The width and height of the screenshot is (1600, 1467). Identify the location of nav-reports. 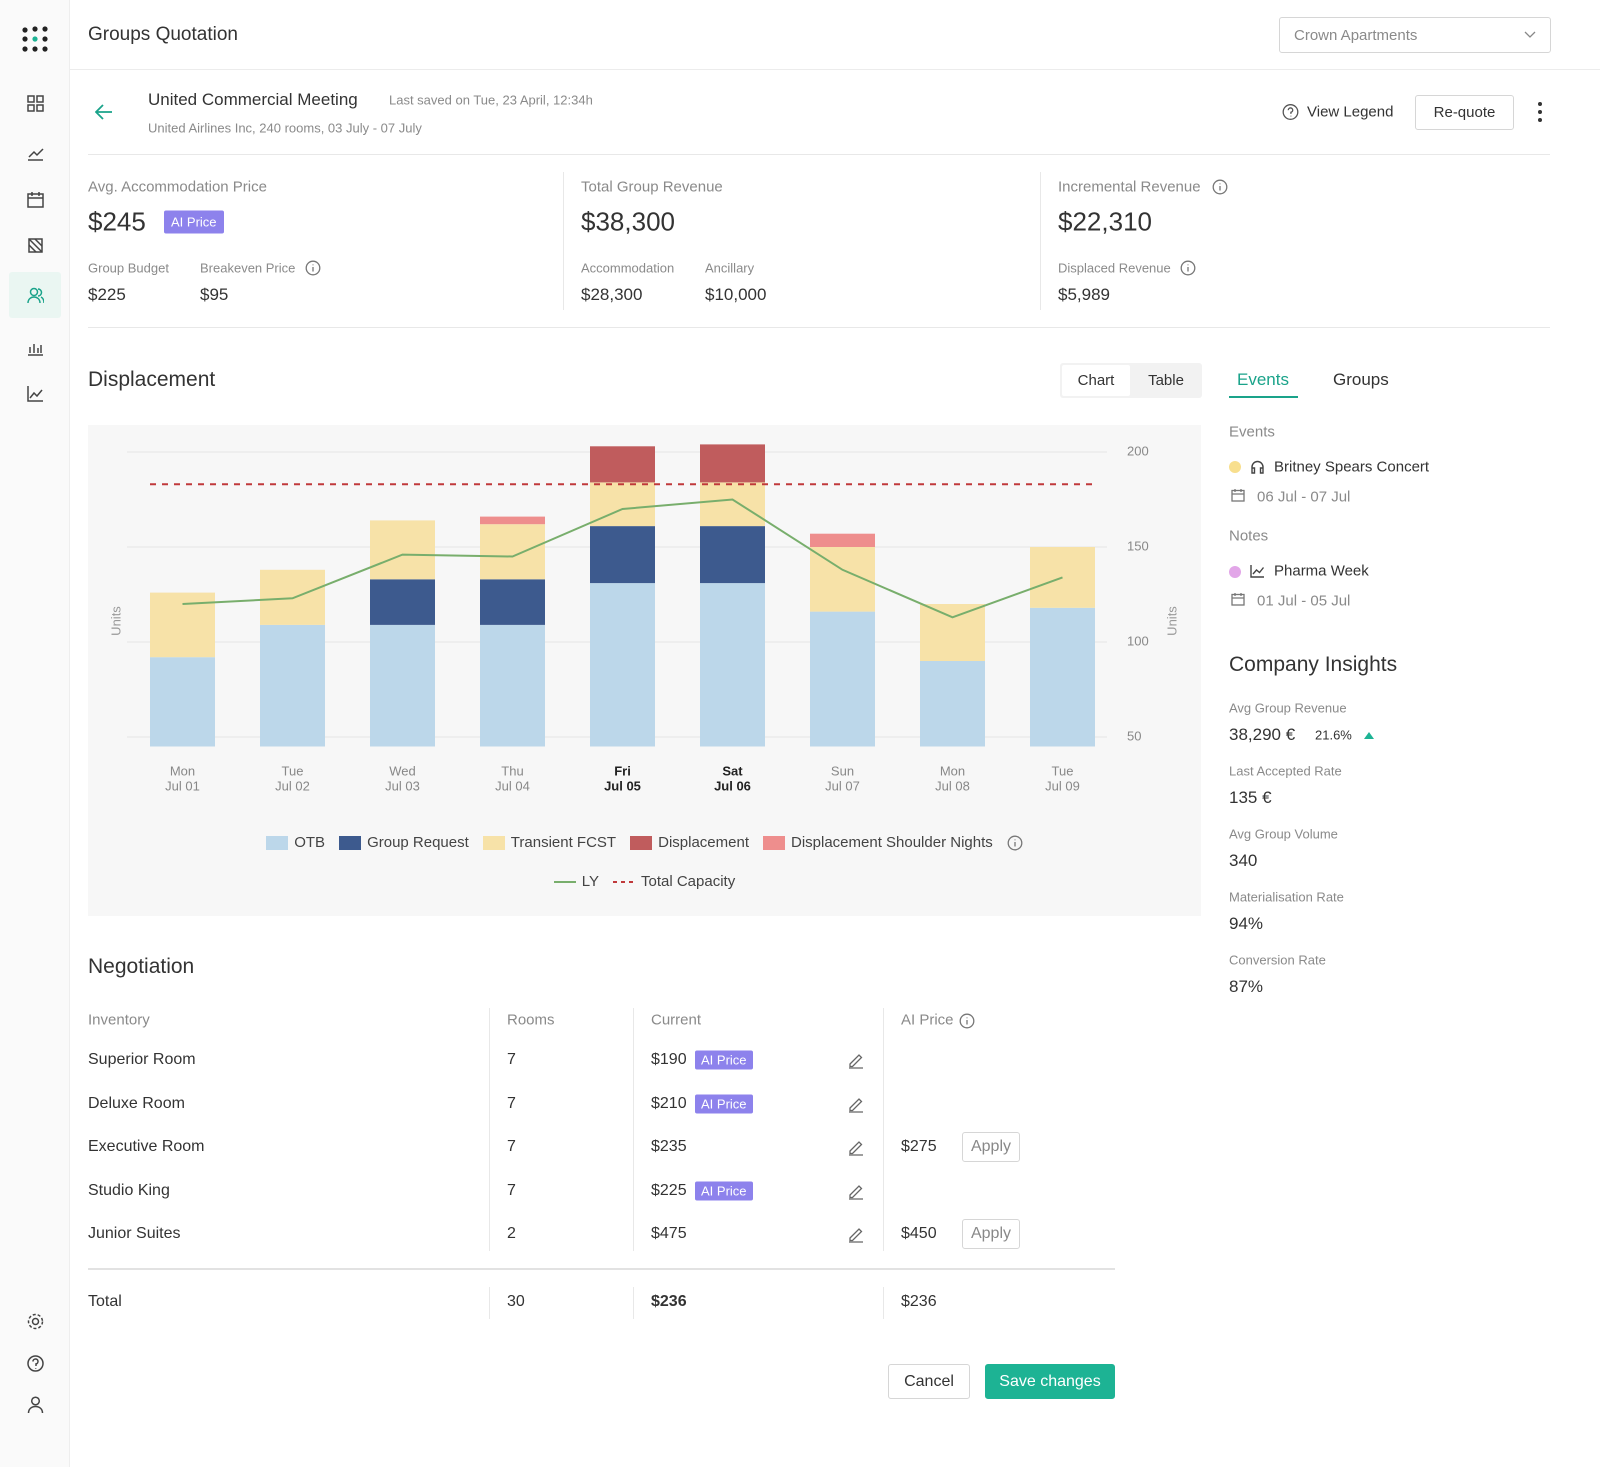
(35, 347).